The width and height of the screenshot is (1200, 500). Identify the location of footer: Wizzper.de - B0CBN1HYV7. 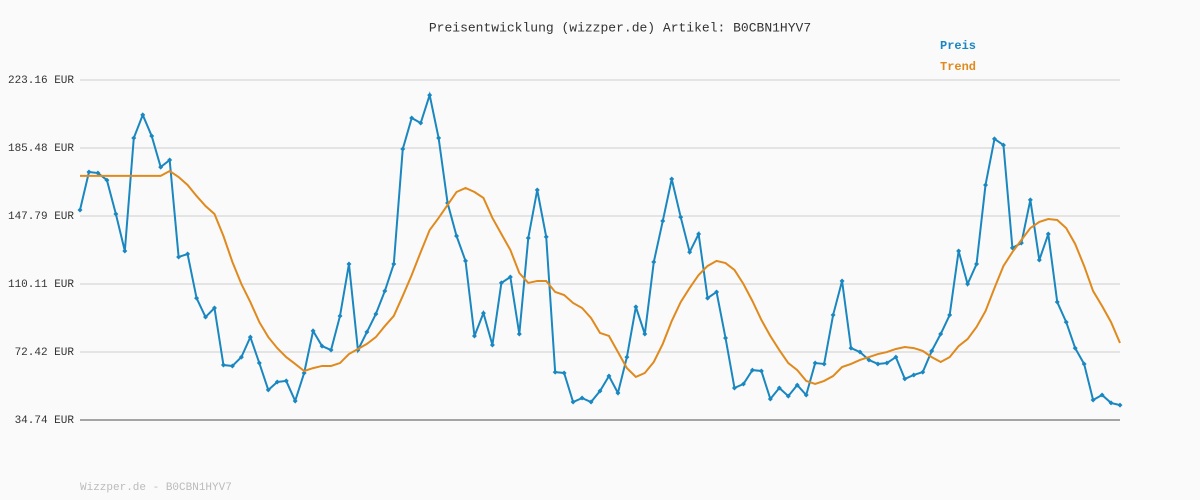
(156, 488).